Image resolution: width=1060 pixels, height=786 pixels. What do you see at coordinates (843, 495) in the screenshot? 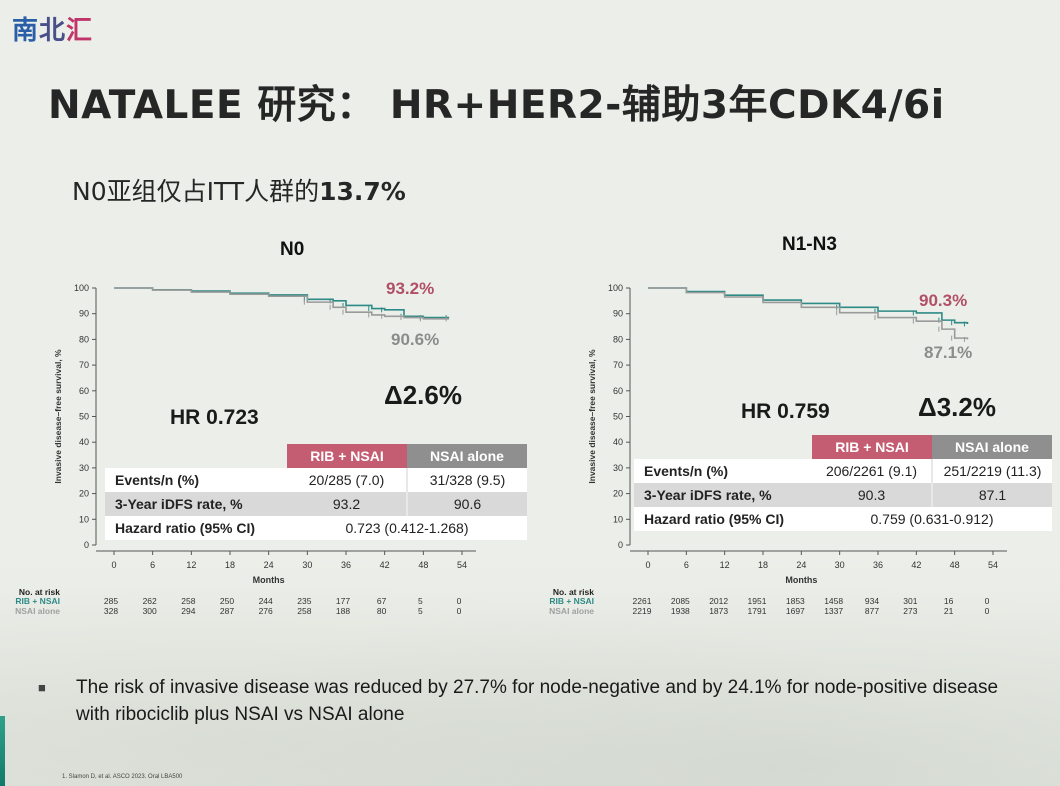
I see `table-row: 3-Year iDFS rate, % 90.3 87.1` at bounding box center [843, 495].